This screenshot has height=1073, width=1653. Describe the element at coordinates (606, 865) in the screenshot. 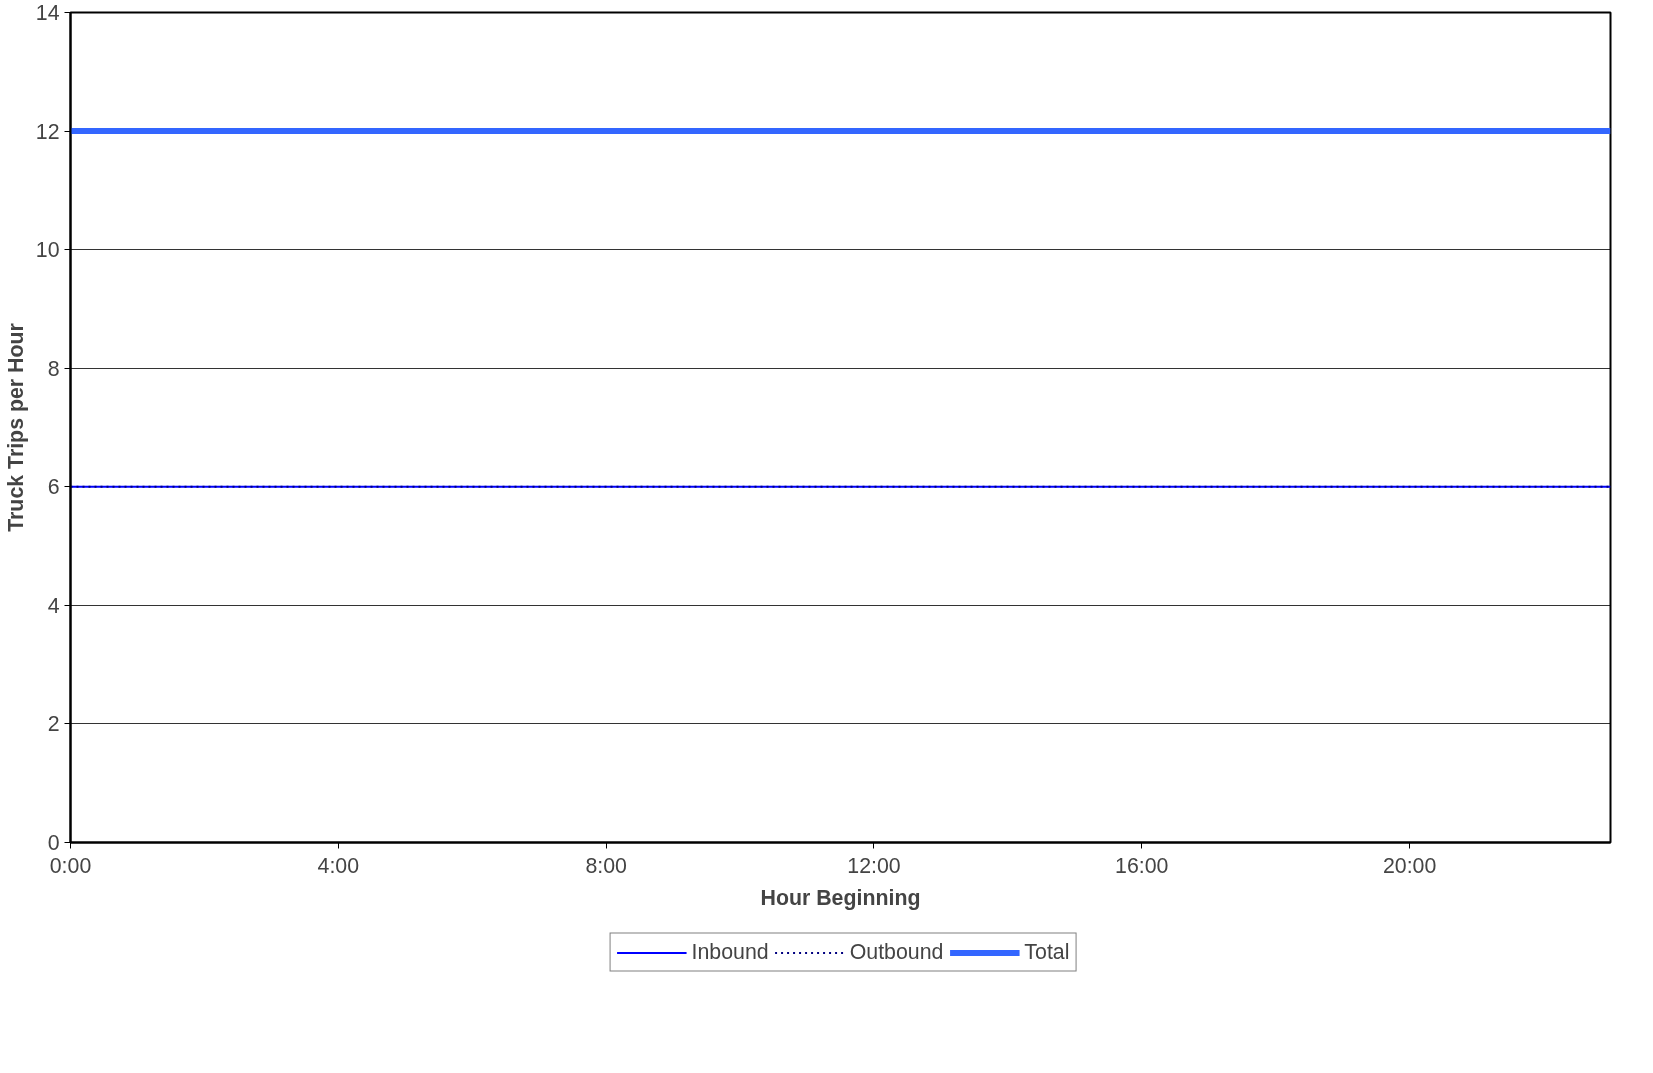

I see `x-tick-label: 8:00` at that location.